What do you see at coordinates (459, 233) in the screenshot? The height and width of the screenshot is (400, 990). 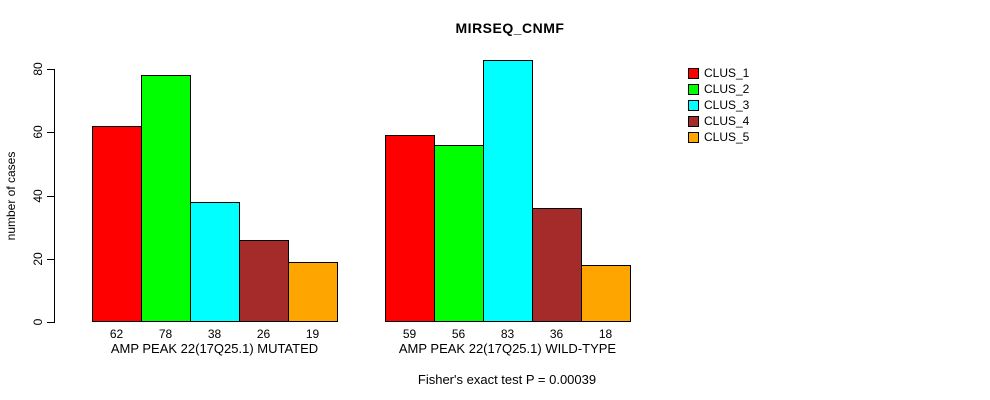 I see `bar-clus_2-group2` at bounding box center [459, 233].